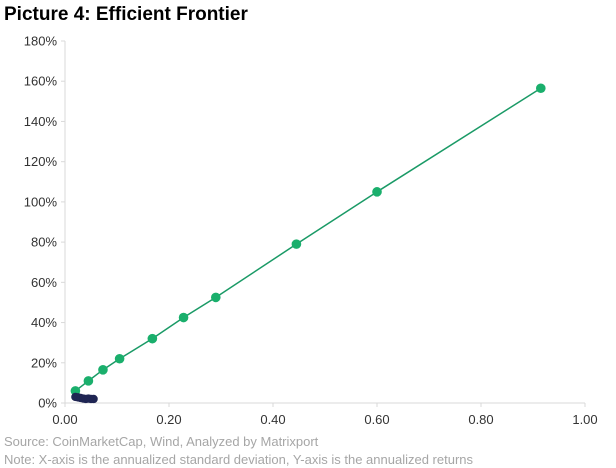 This screenshot has width=616, height=468. I want to click on chart-title: Picture 4: Efficient Frontier, so click(126, 14).